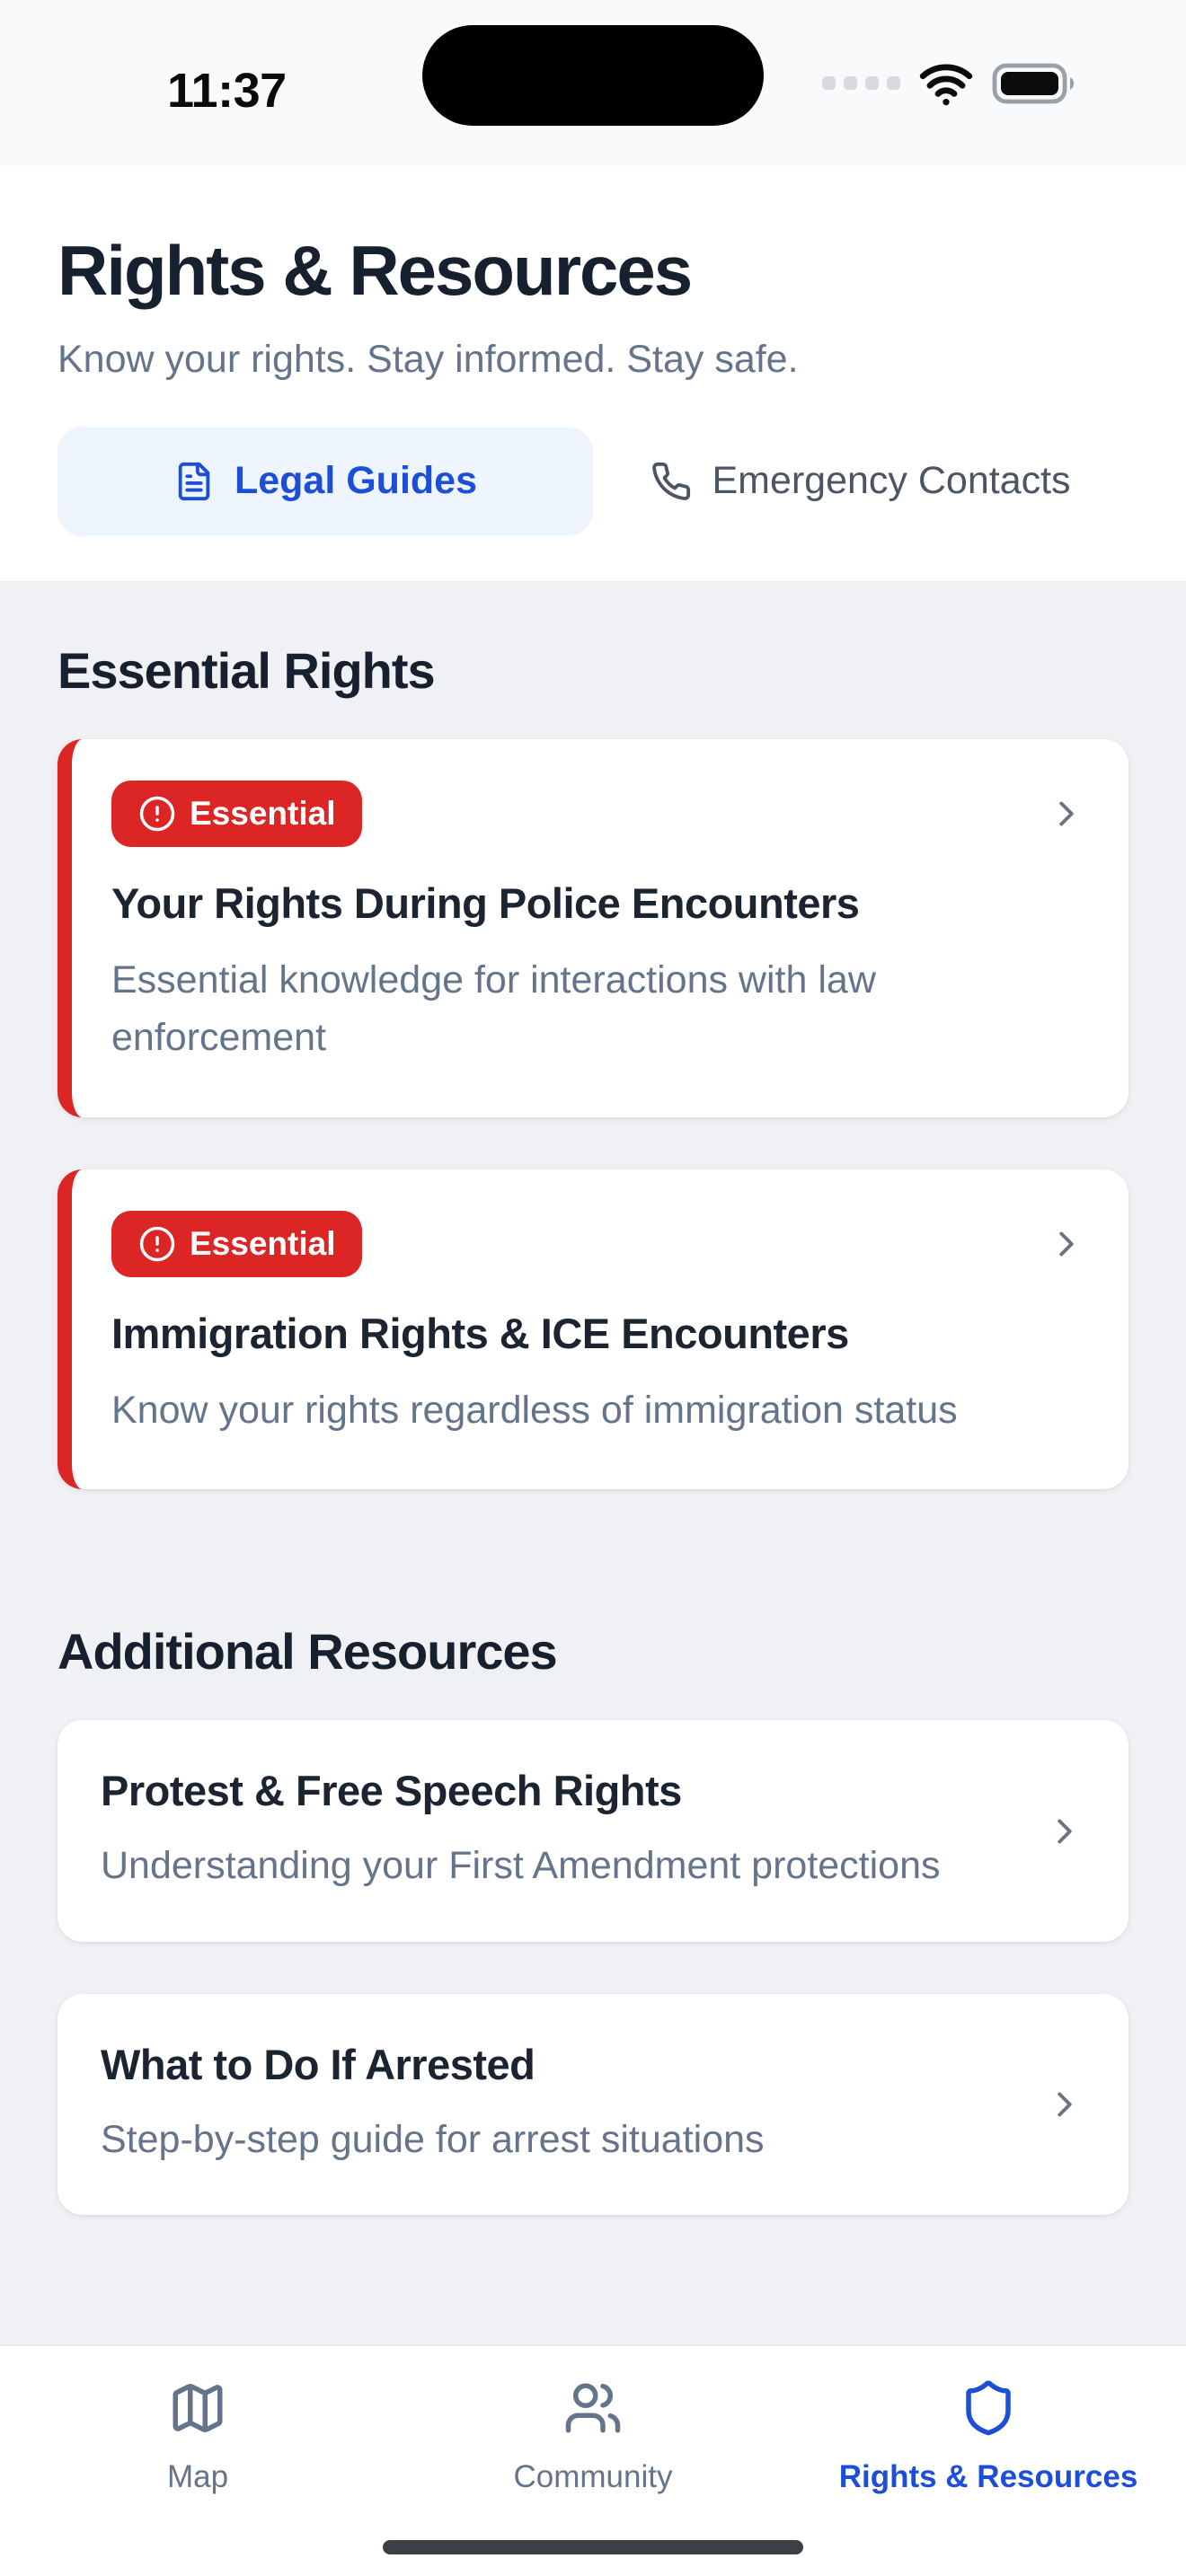  Describe the element at coordinates (194, 481) in the screenshot. I see `document-icon` at that location.